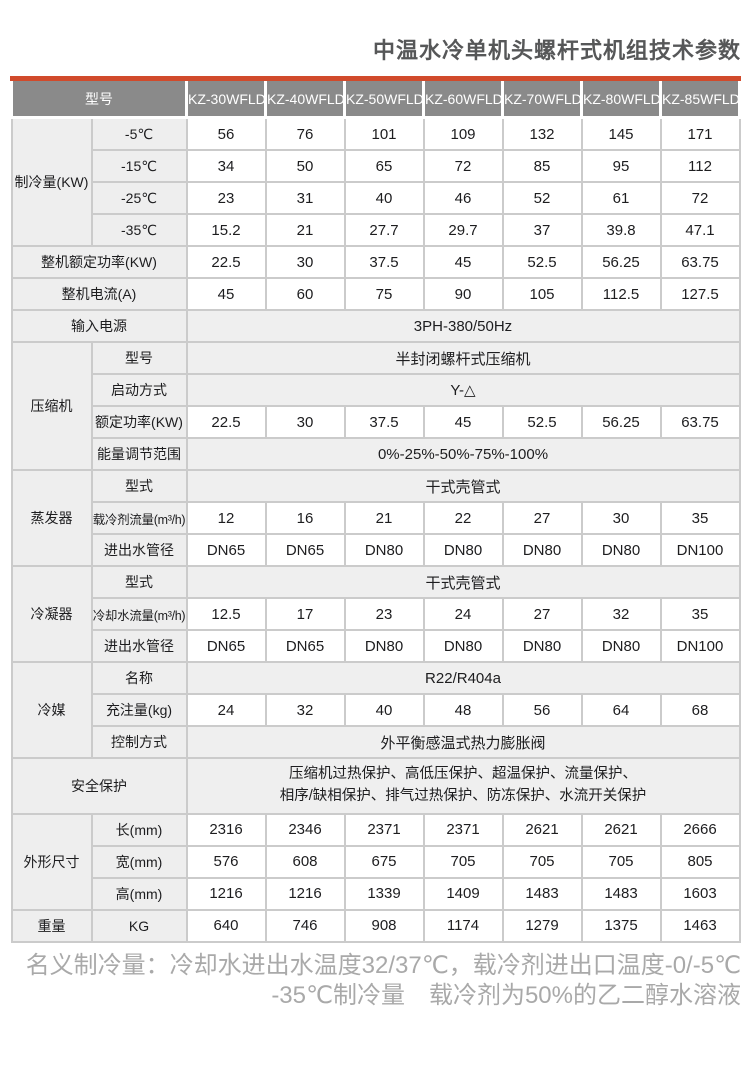 The width and height of the screenshot is (751, 1068). I want to click on value-cell: DN65, so click(226, 646).